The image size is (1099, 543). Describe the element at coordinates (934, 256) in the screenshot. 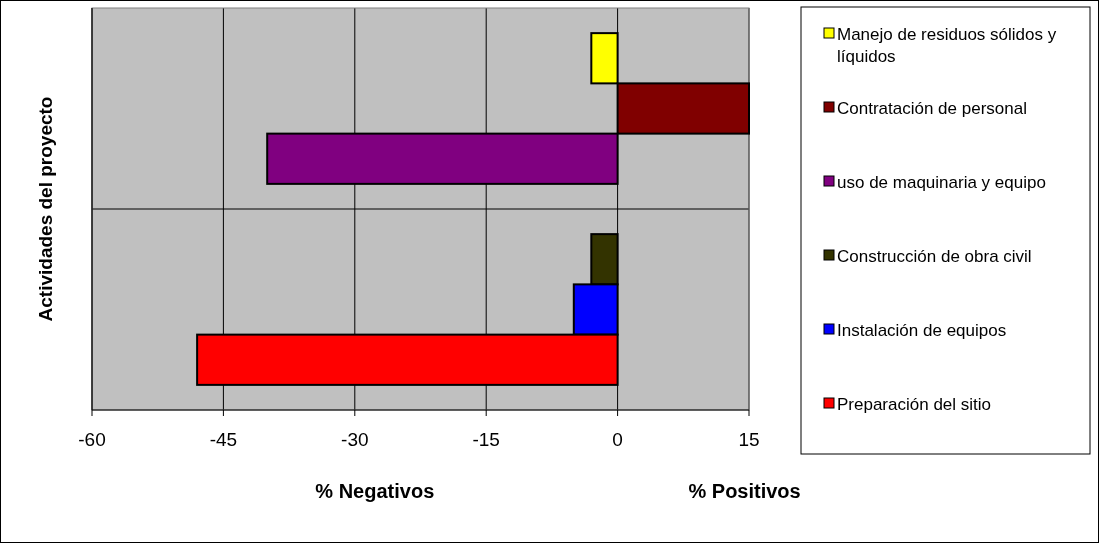

I see `legend-label: Construcción de obra civil` at that location.